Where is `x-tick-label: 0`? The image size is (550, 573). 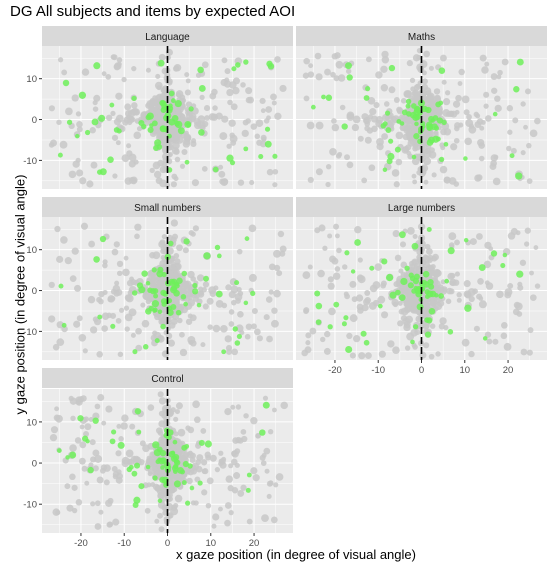
x-tick-label: 0 is located at coordinates (421, 370).